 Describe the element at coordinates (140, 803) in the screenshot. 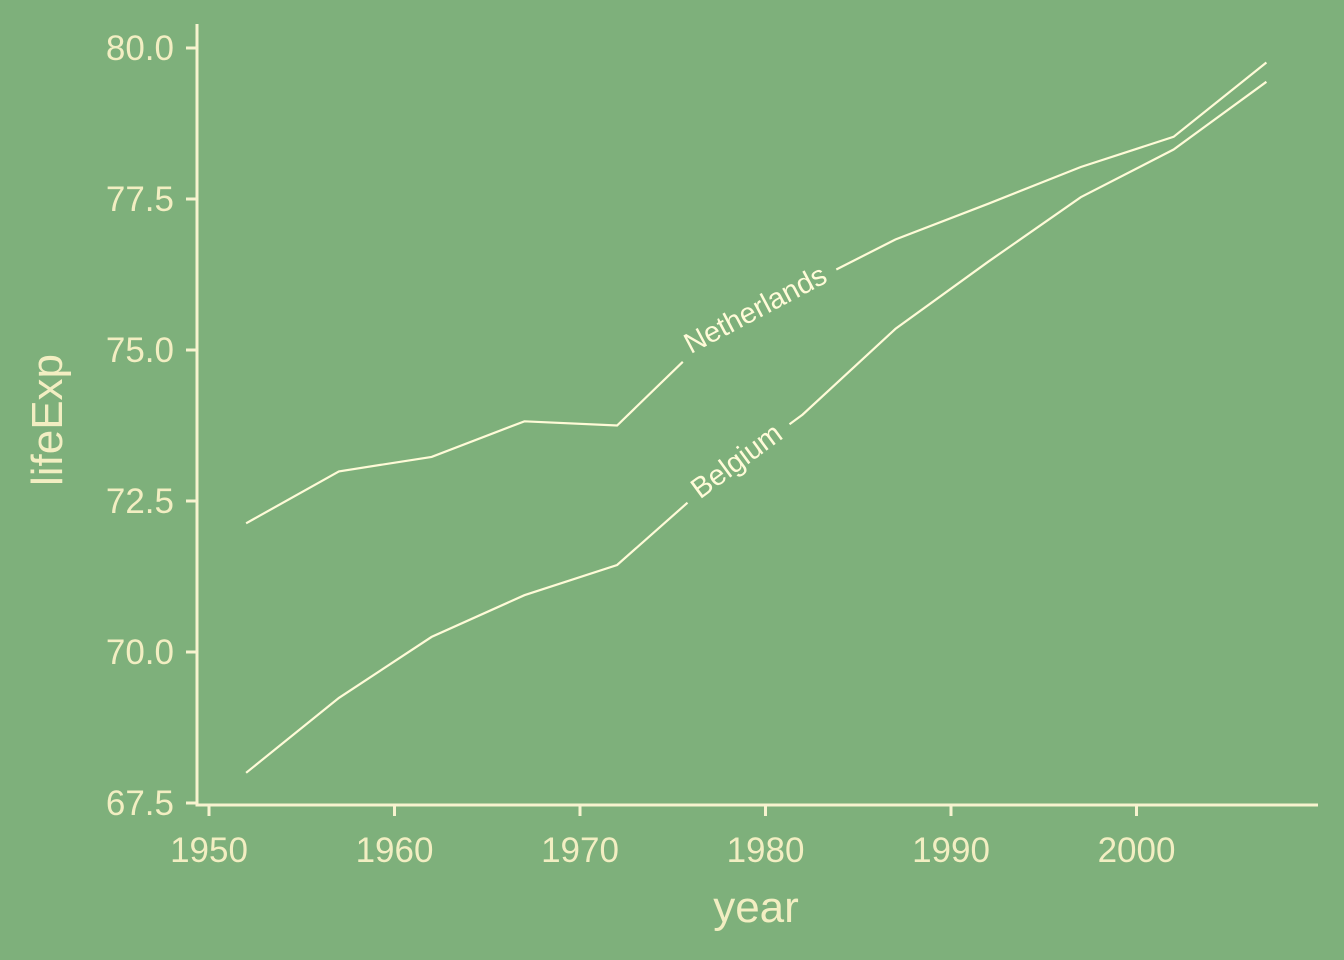

I see `y-tick-label: 67.5` at that location.